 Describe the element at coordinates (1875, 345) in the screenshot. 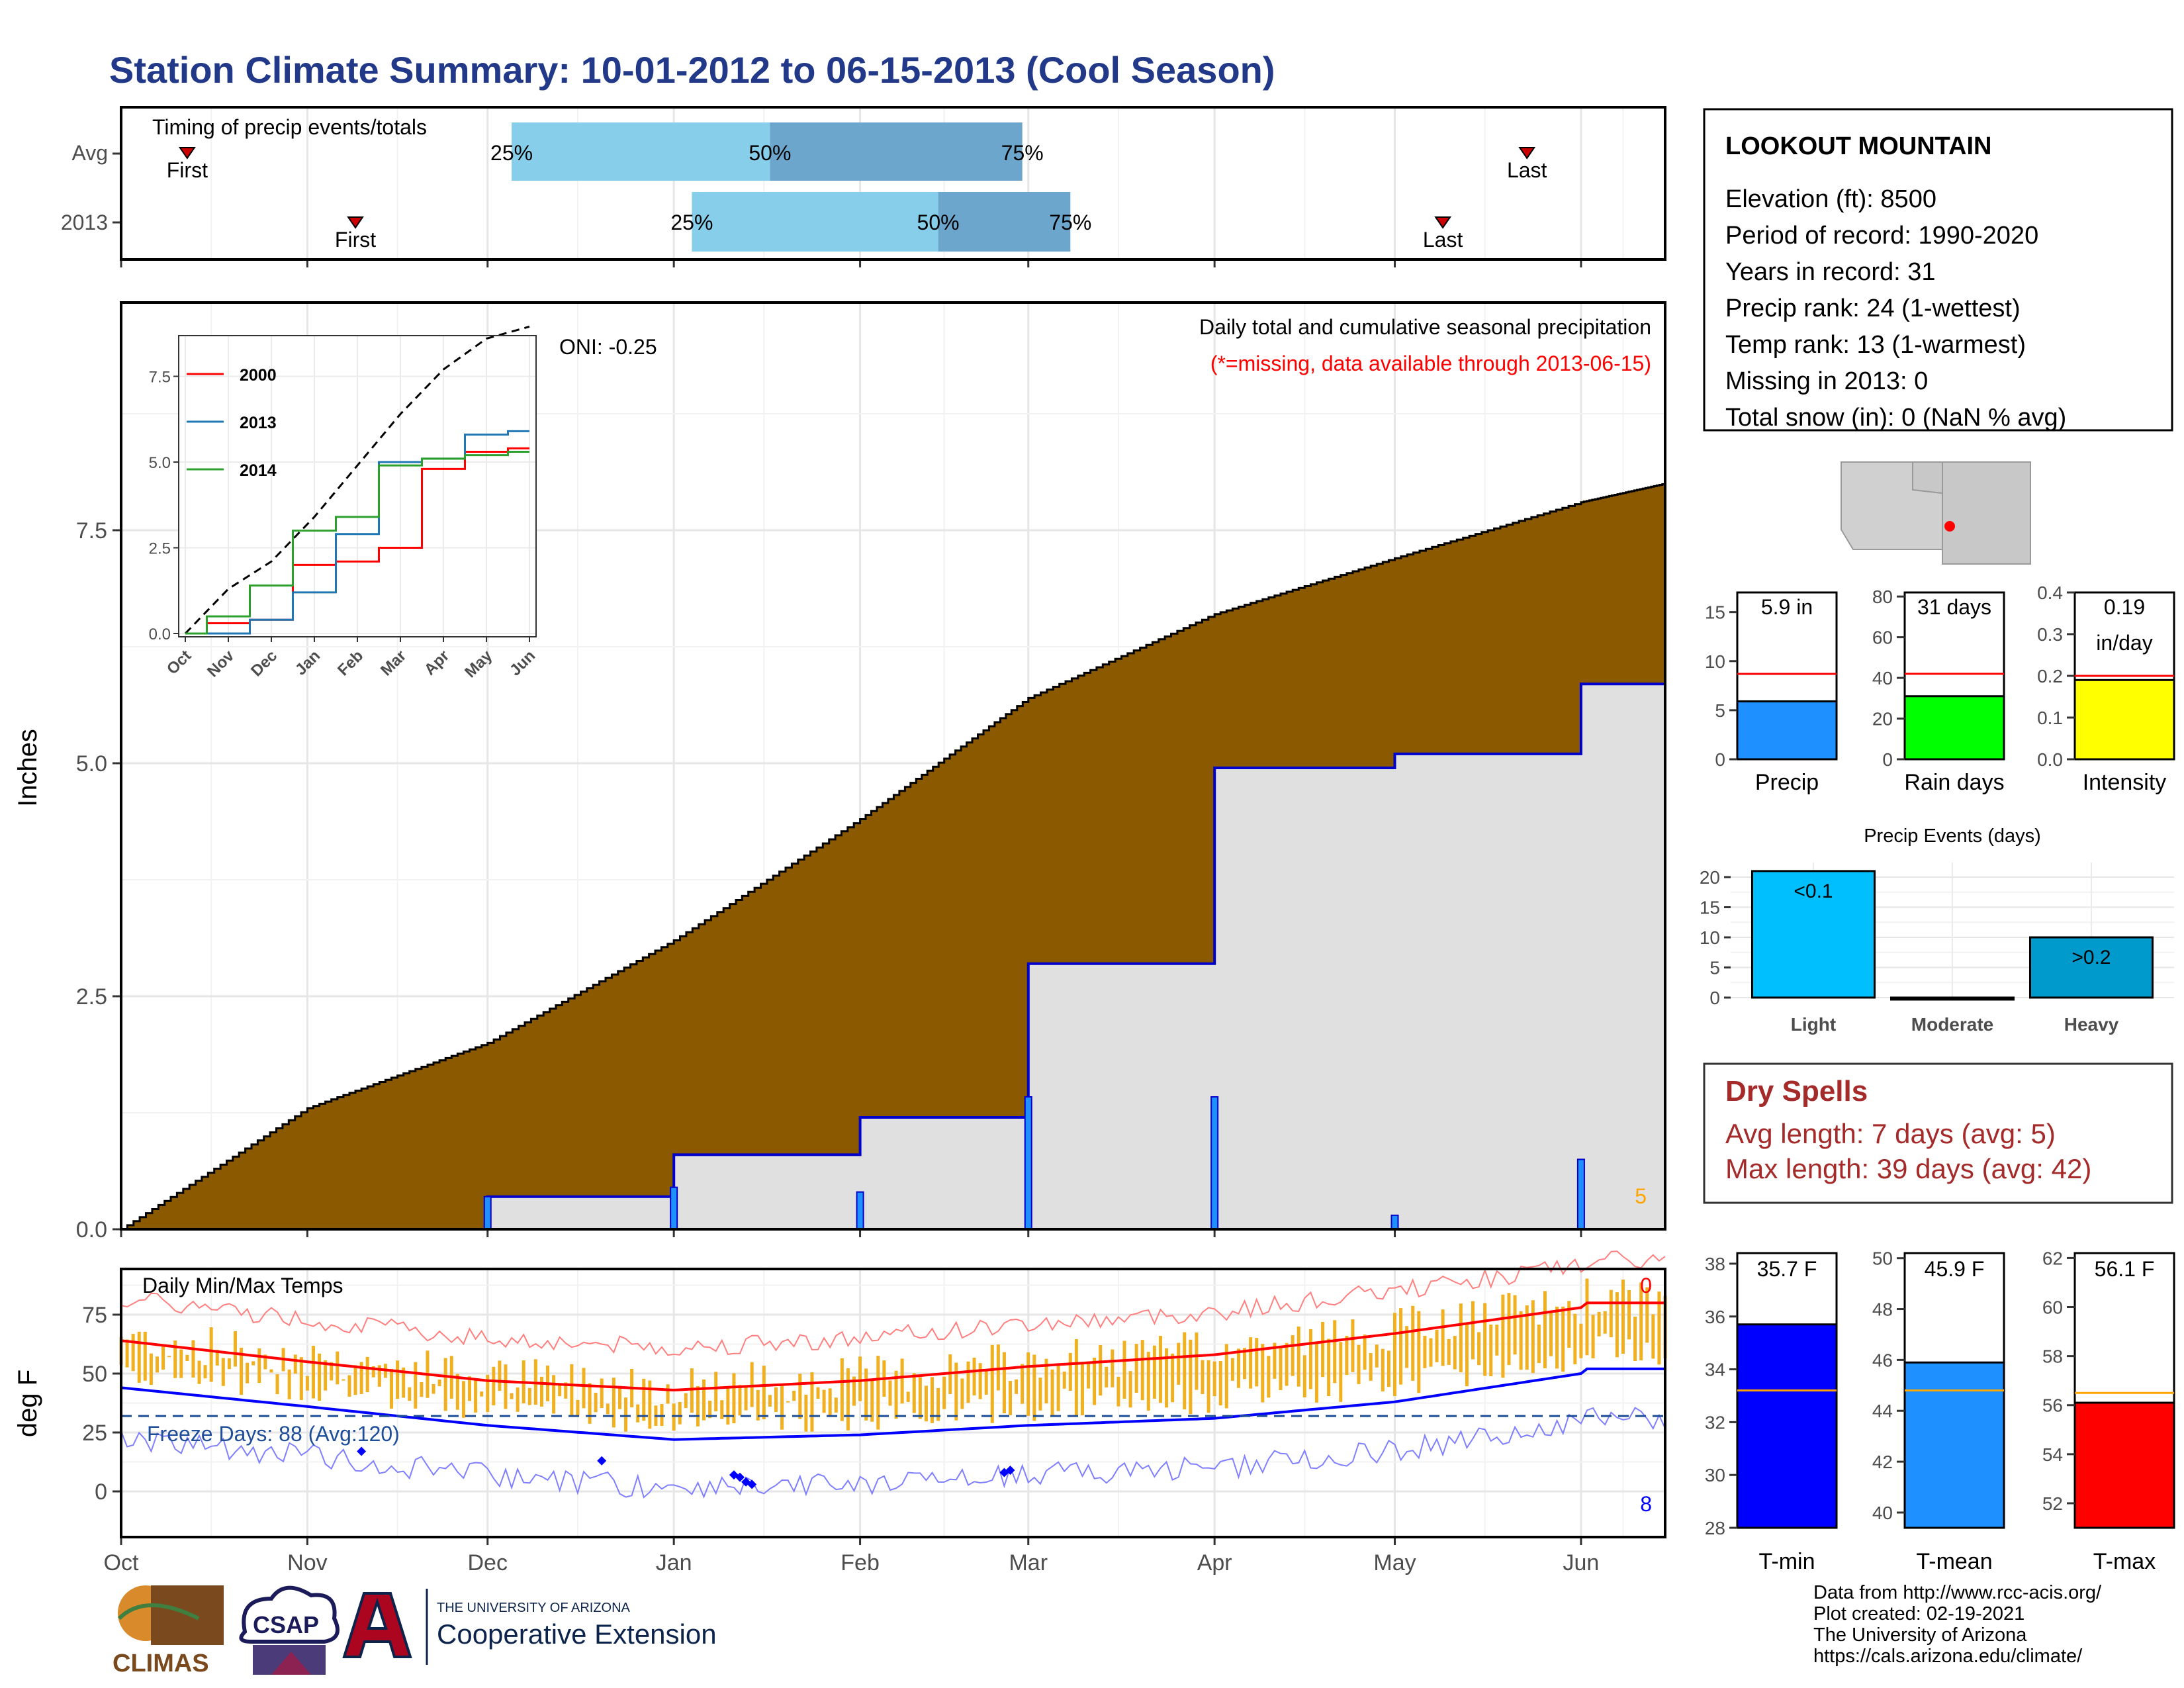

I see `station-line: Temp rank: 13 (1-warmest)` at that location.